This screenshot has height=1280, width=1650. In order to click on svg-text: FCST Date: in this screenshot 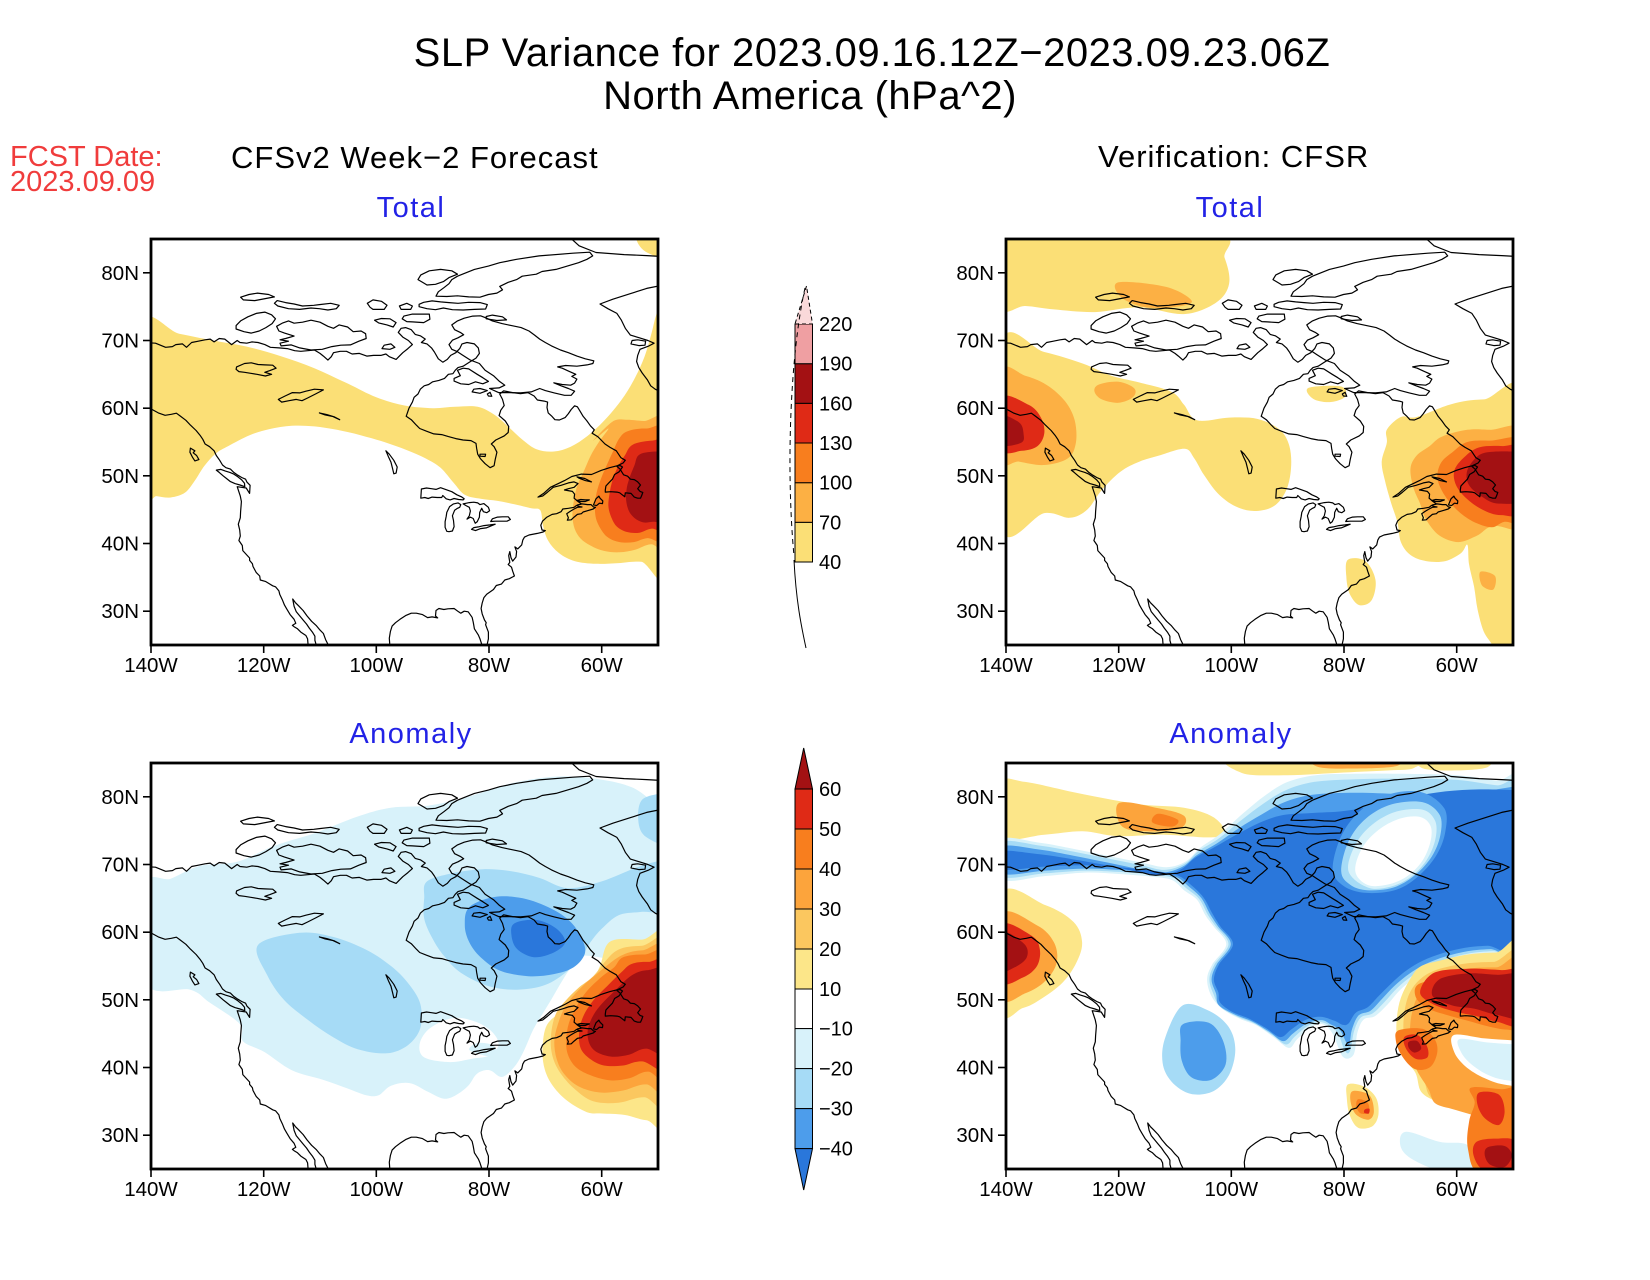, I will do `click(86, 157)`.